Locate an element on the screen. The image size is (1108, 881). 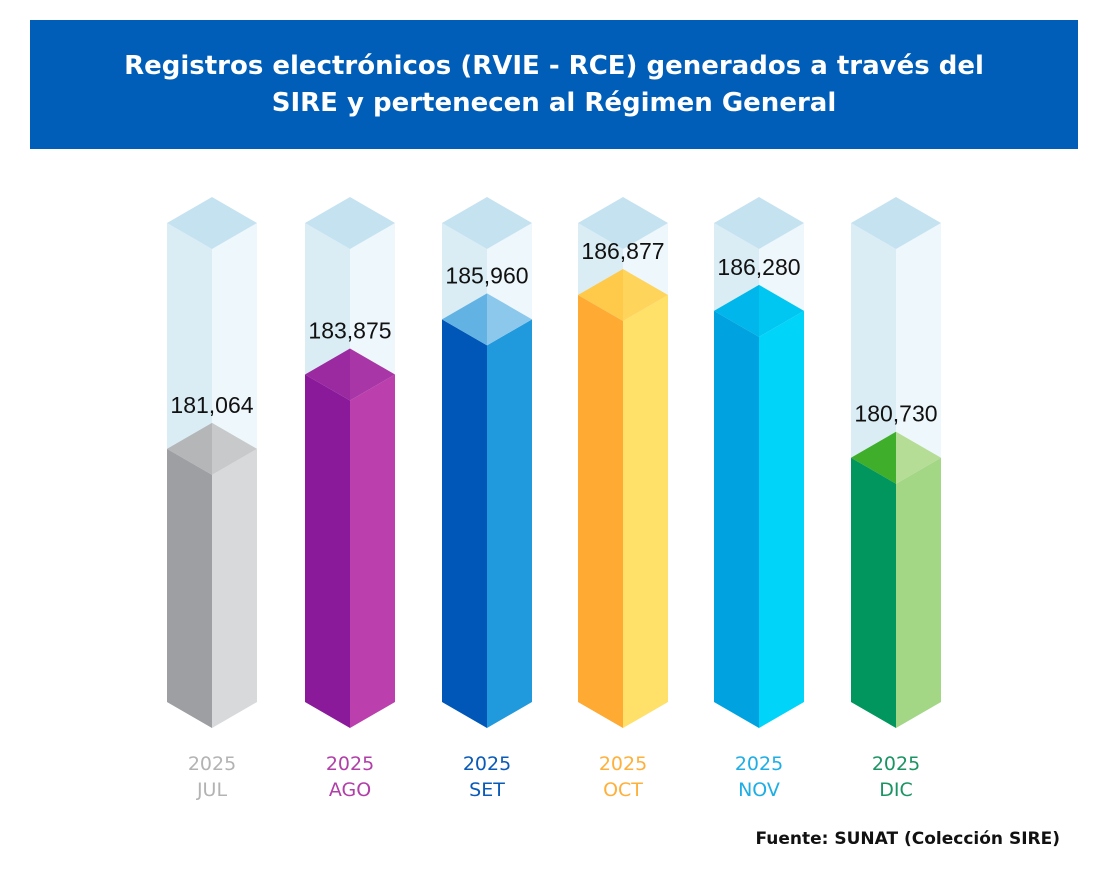
tick-label-month-nov: NOV is located at coordinates (759, 790).